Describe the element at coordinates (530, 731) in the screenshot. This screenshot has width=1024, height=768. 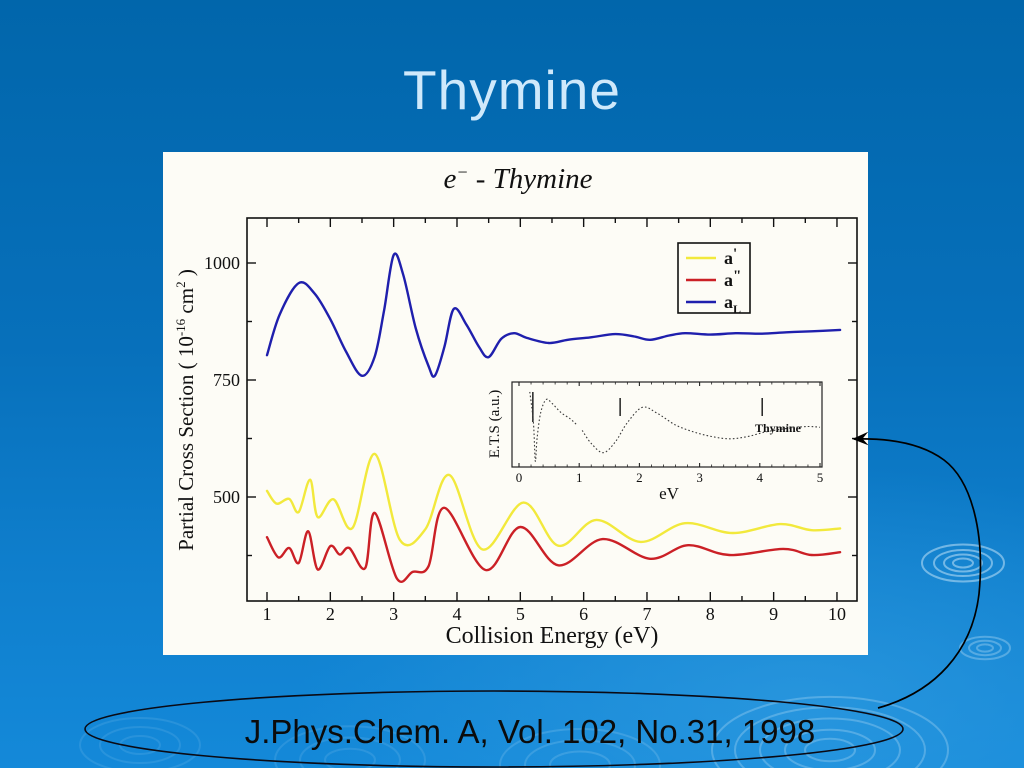
I see `citation-text: J.Phys.Chem. A, Vol. 102, No.31, 1998` at that location.